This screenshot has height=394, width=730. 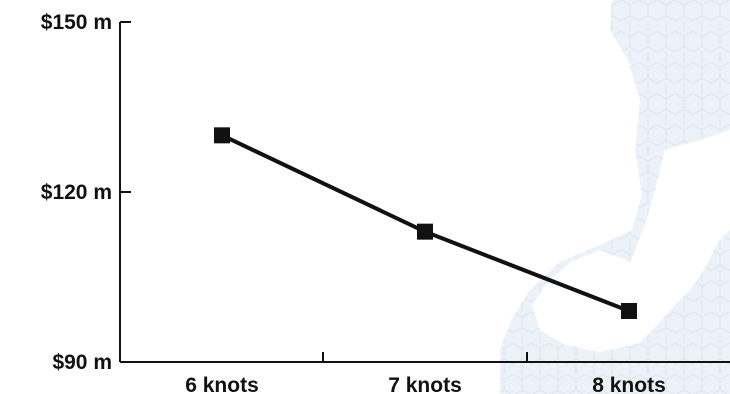 I want to click on x-tick-label: 8 knots, so click(x=629, y=384).